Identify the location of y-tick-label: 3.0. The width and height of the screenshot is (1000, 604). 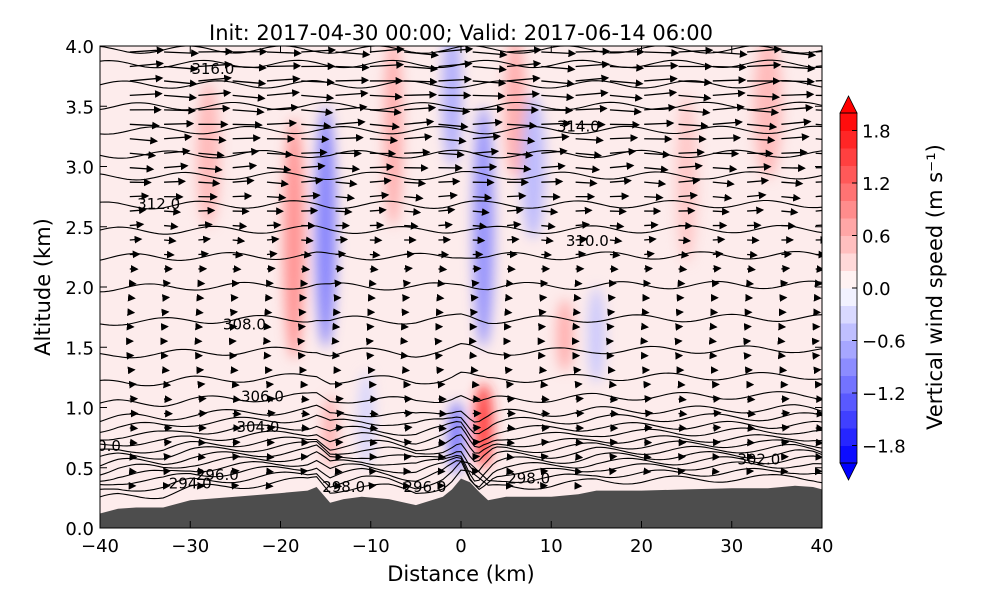
(79, 168).